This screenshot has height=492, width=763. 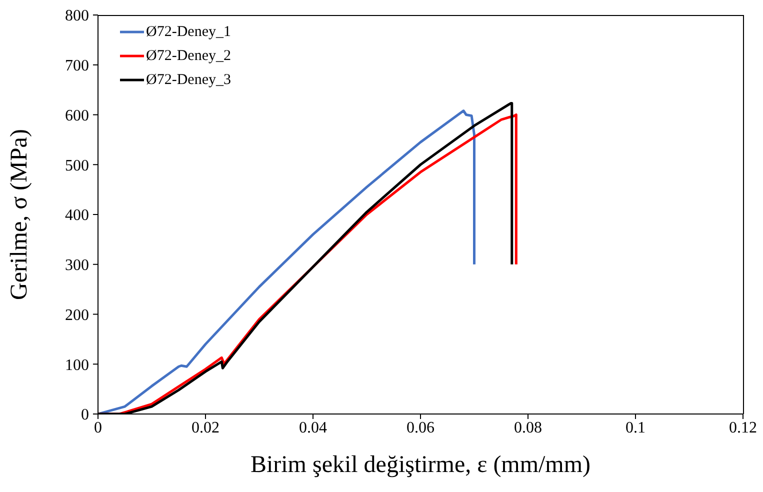 I want to click on y-tick-label: 200, so click(x=77, y=315).